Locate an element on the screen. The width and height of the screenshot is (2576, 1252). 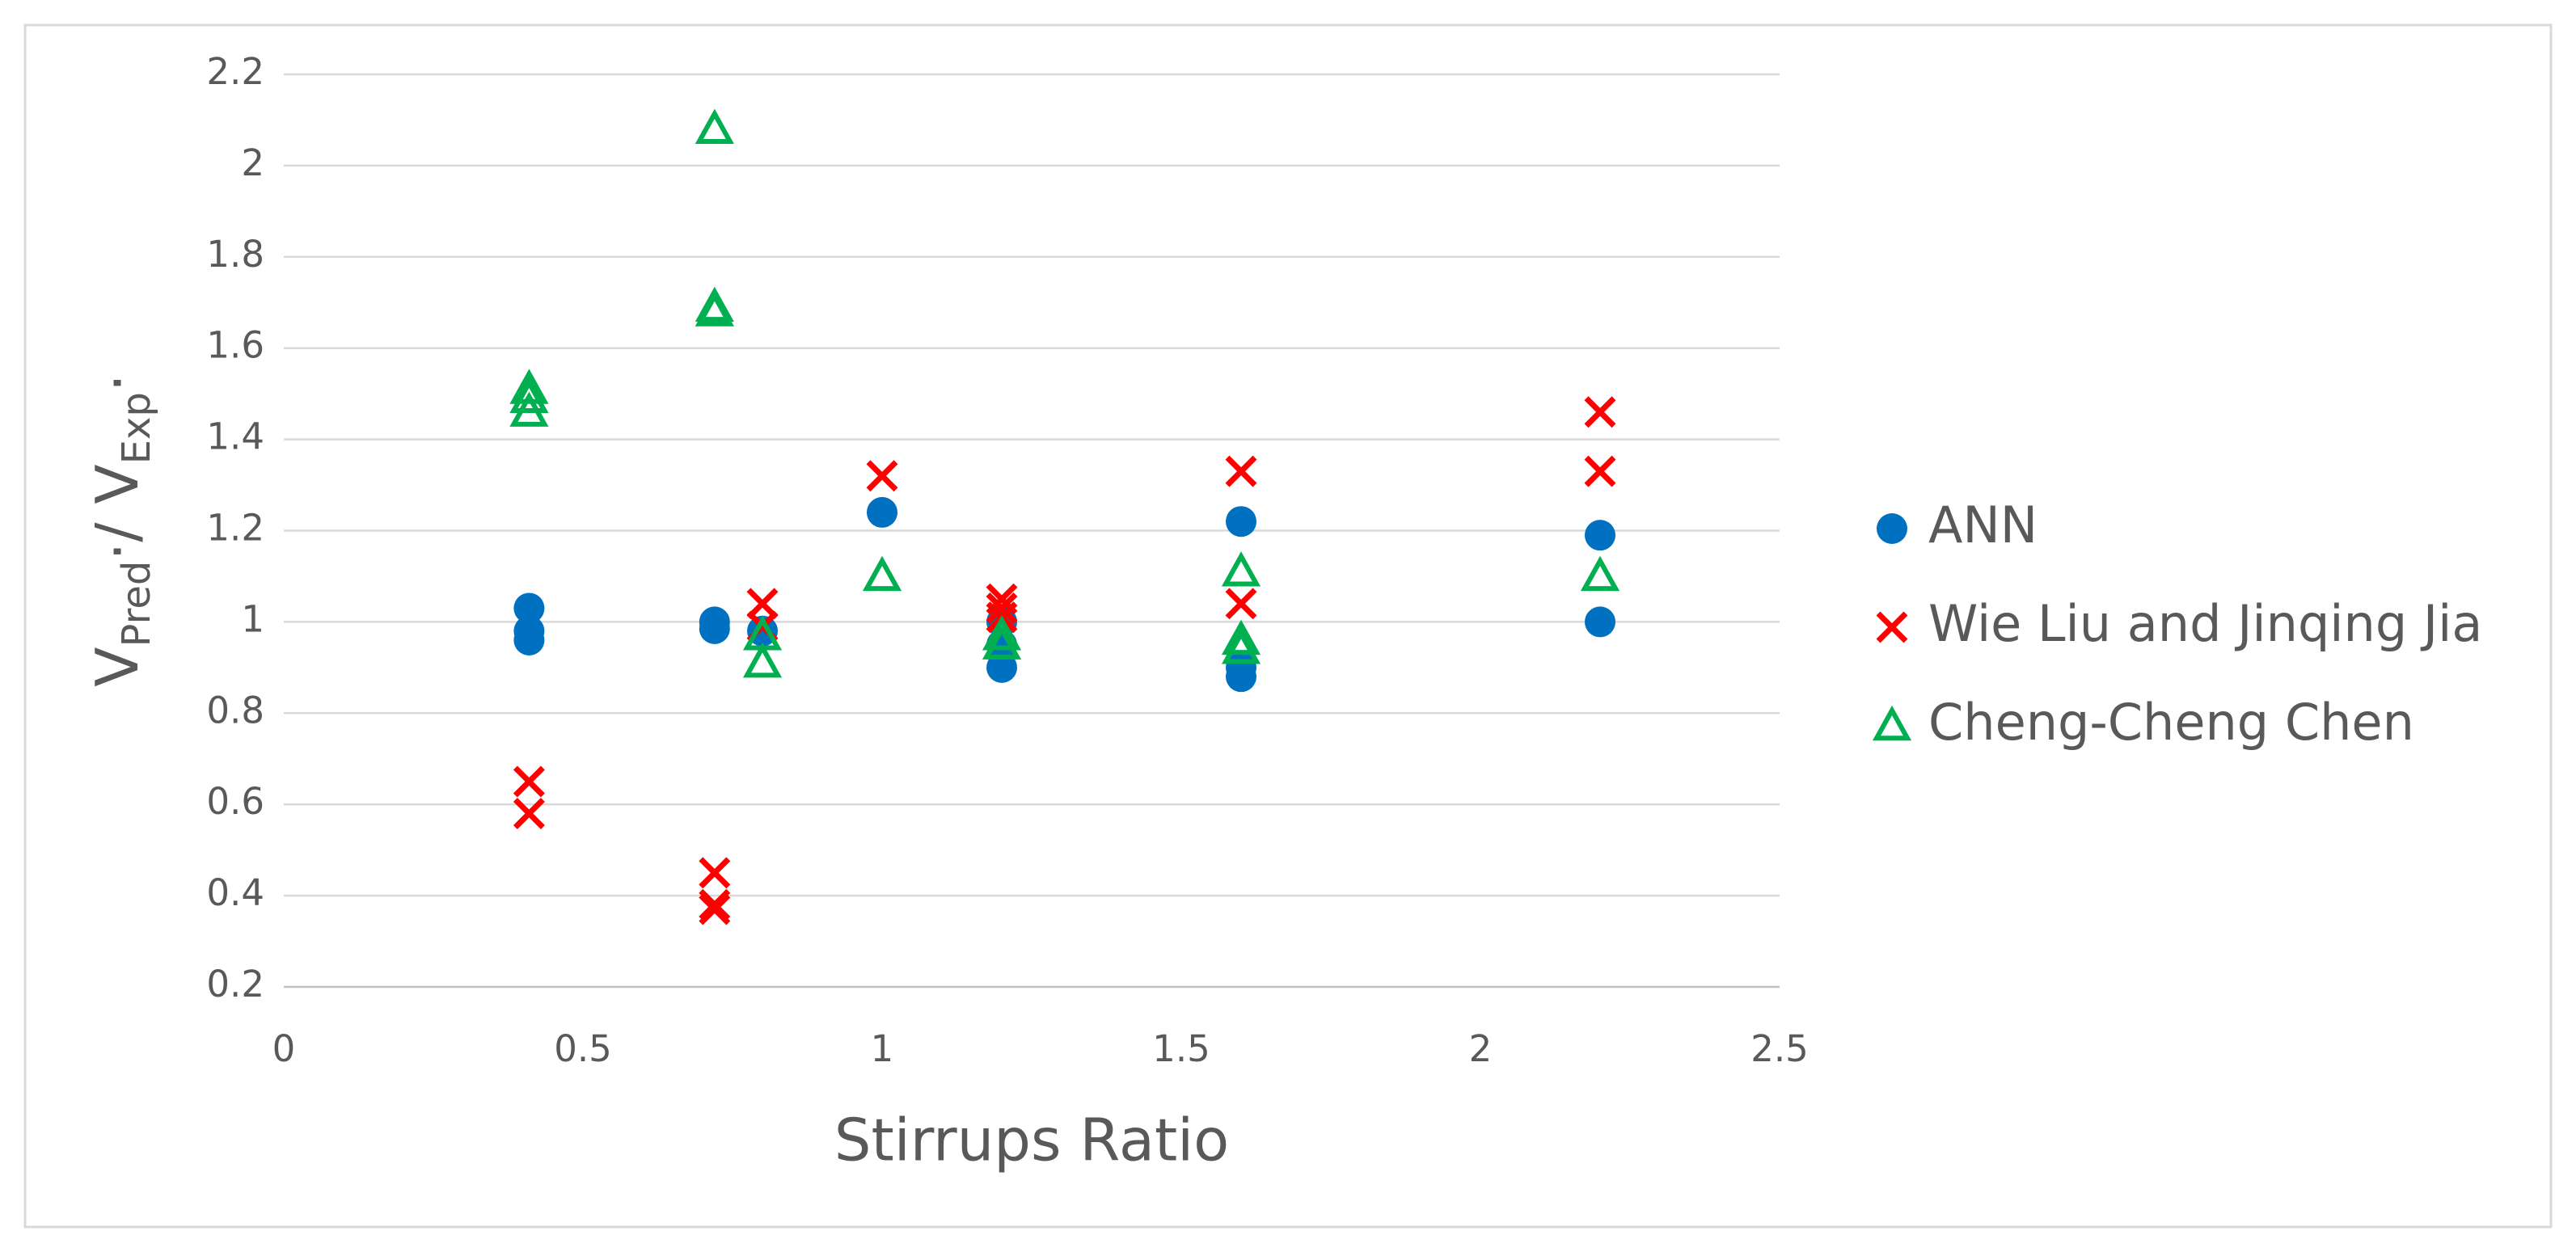
x-tick-label: 1 is located at coordinates (882, 1048).